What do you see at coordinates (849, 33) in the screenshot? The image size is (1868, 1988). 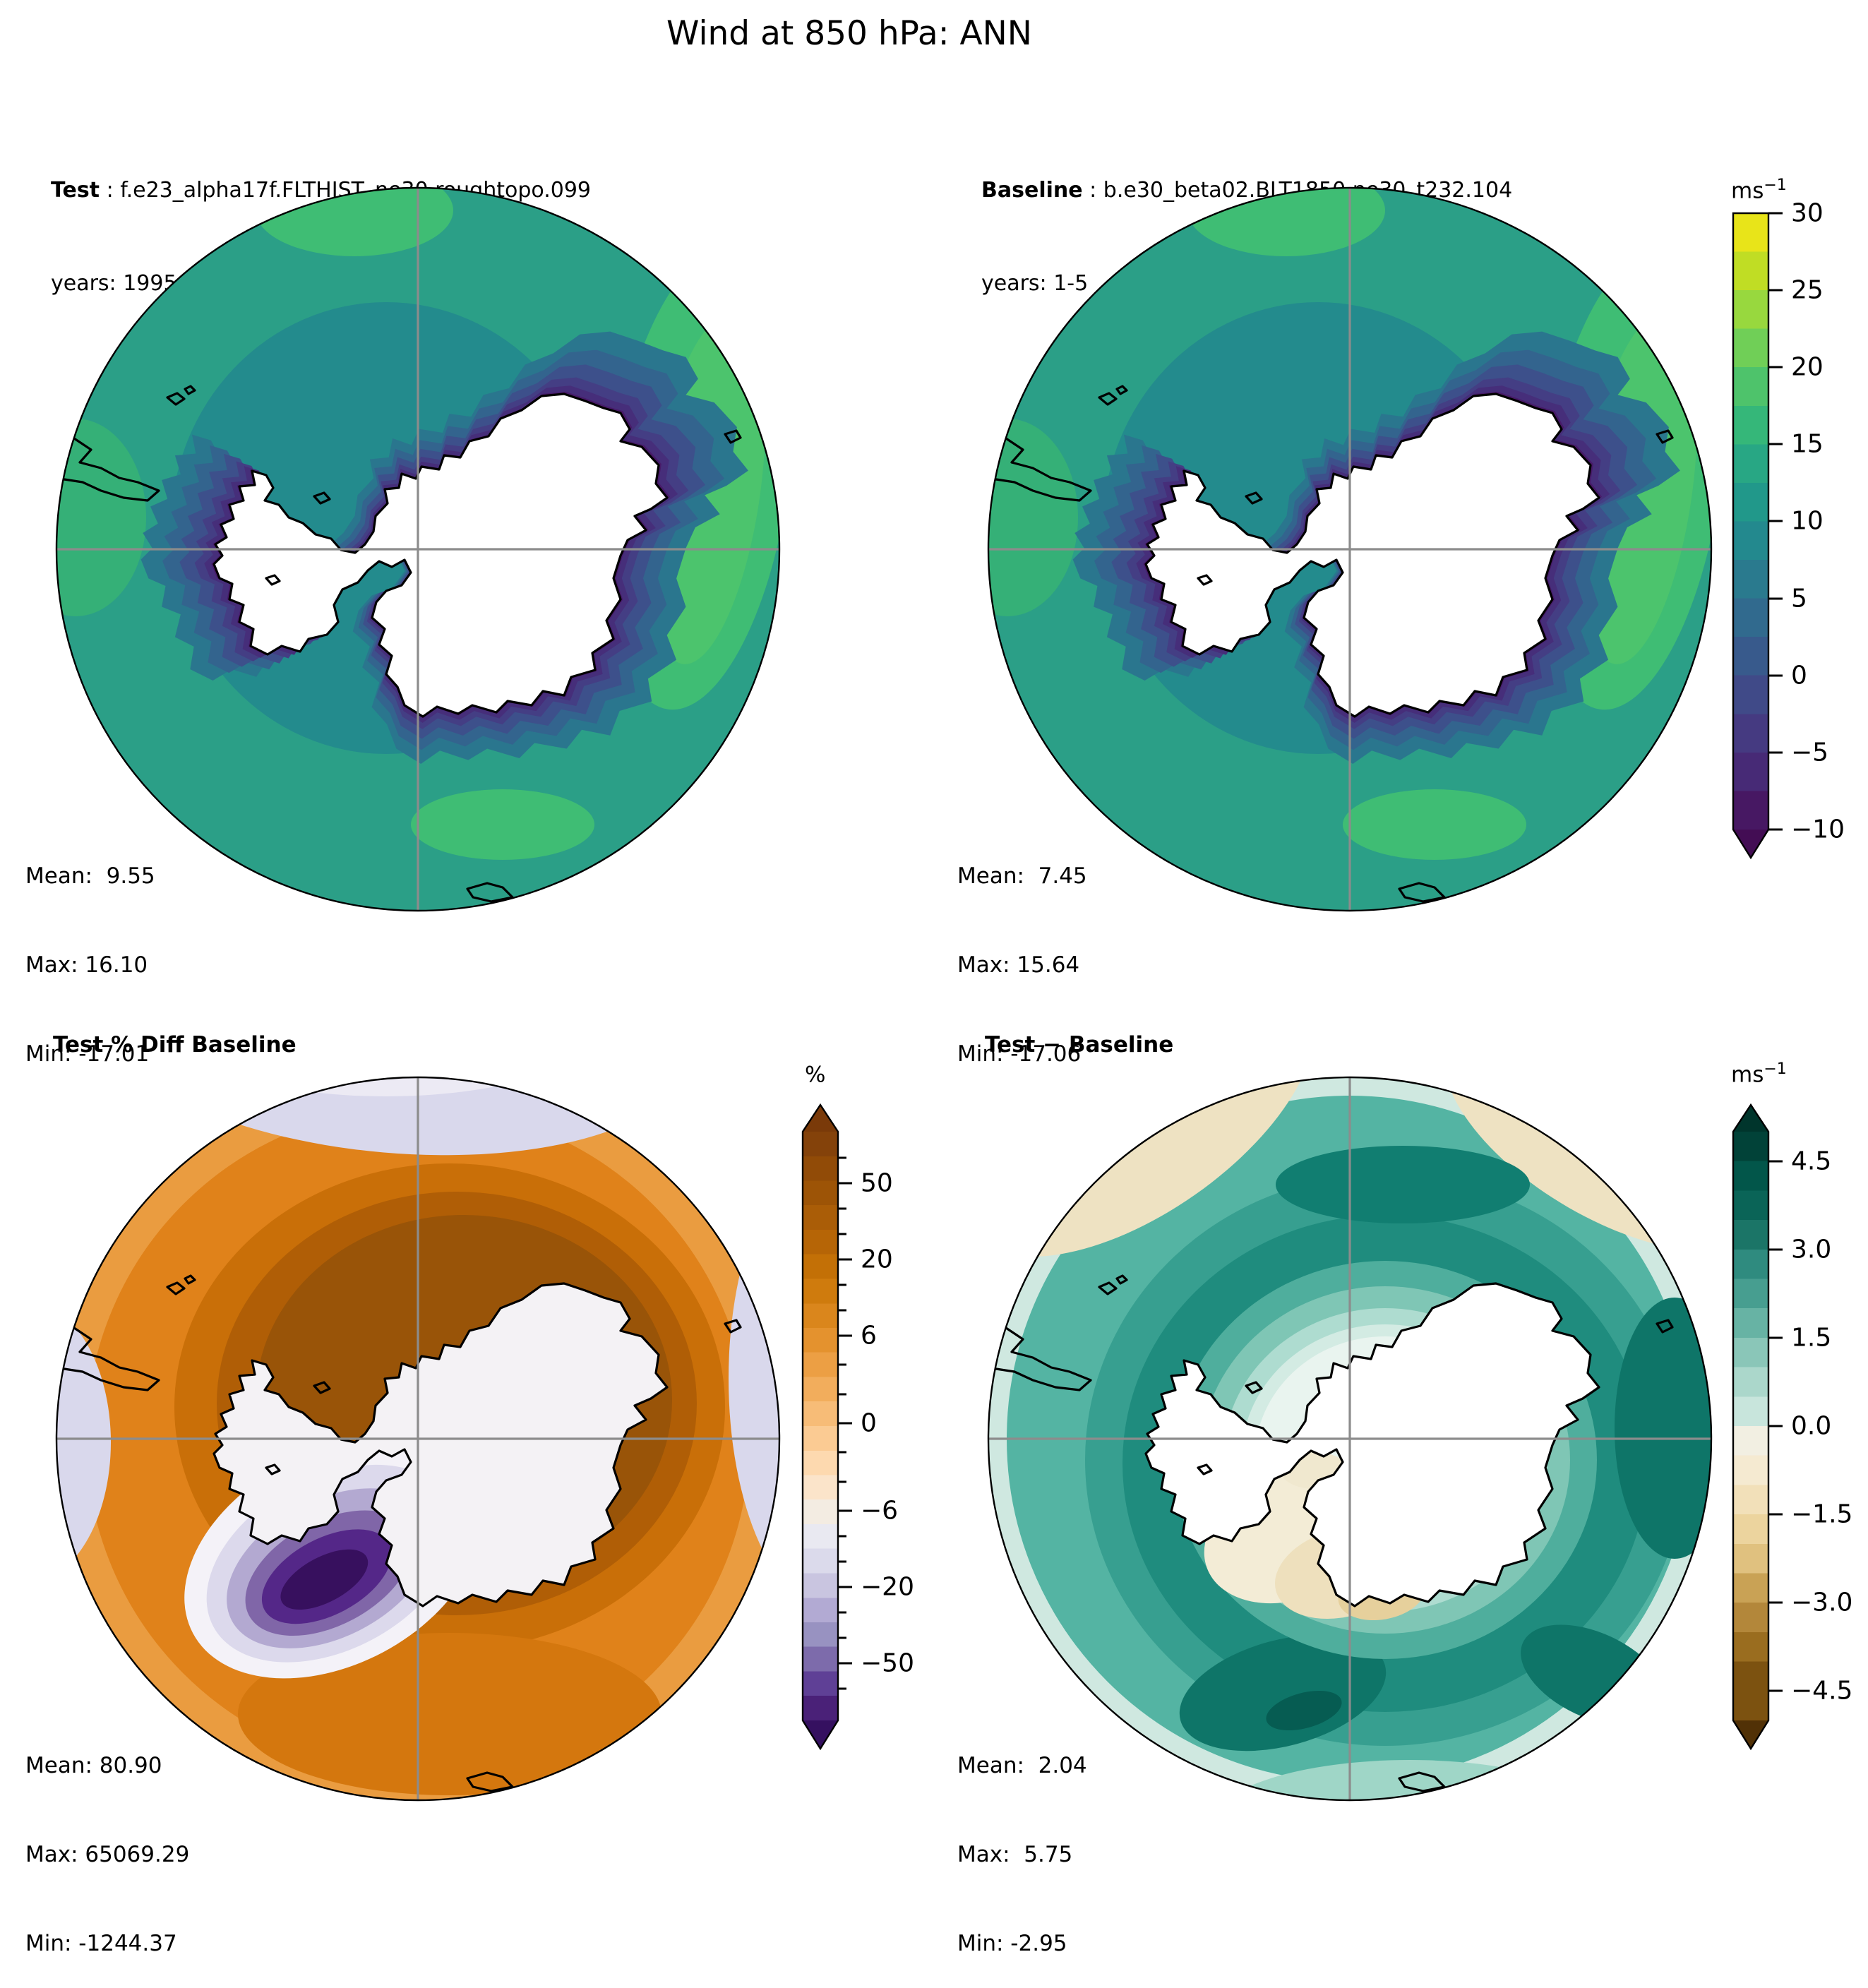 I see `figure-title: Wind at 850 hPa: ANN` at bounding box center [849, 33].